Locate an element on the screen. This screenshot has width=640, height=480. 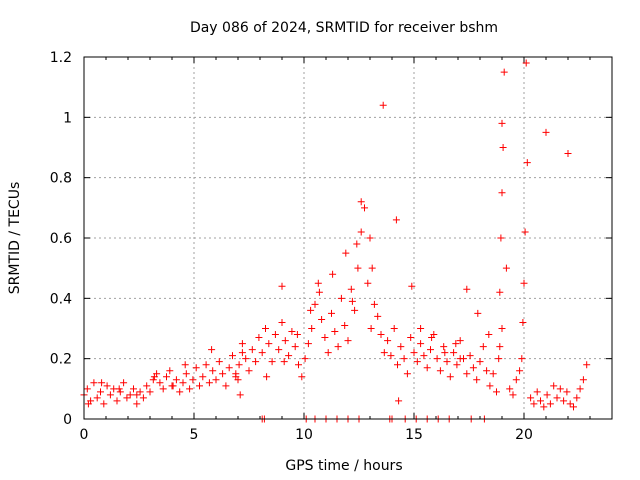
y-tick-label: 0.4 is located at coordinates (61, 299).